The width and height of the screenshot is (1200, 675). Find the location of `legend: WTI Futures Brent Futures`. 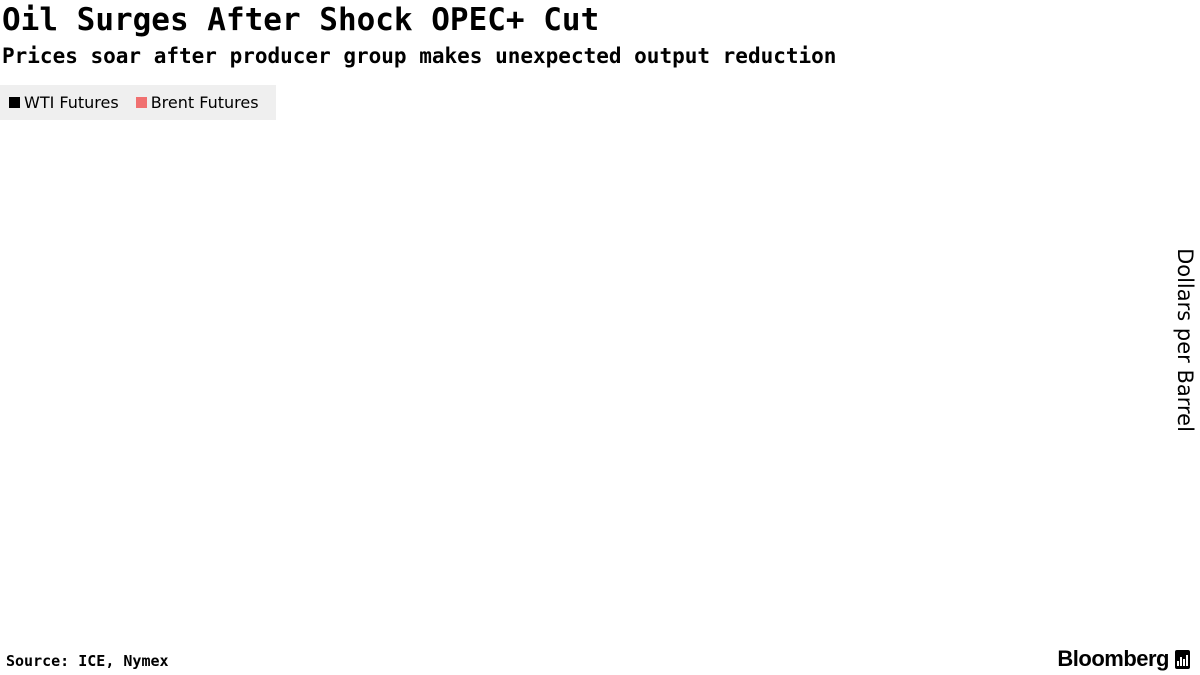

legend: WTI Futures Brent Futures is located at coordinates (138, 102).